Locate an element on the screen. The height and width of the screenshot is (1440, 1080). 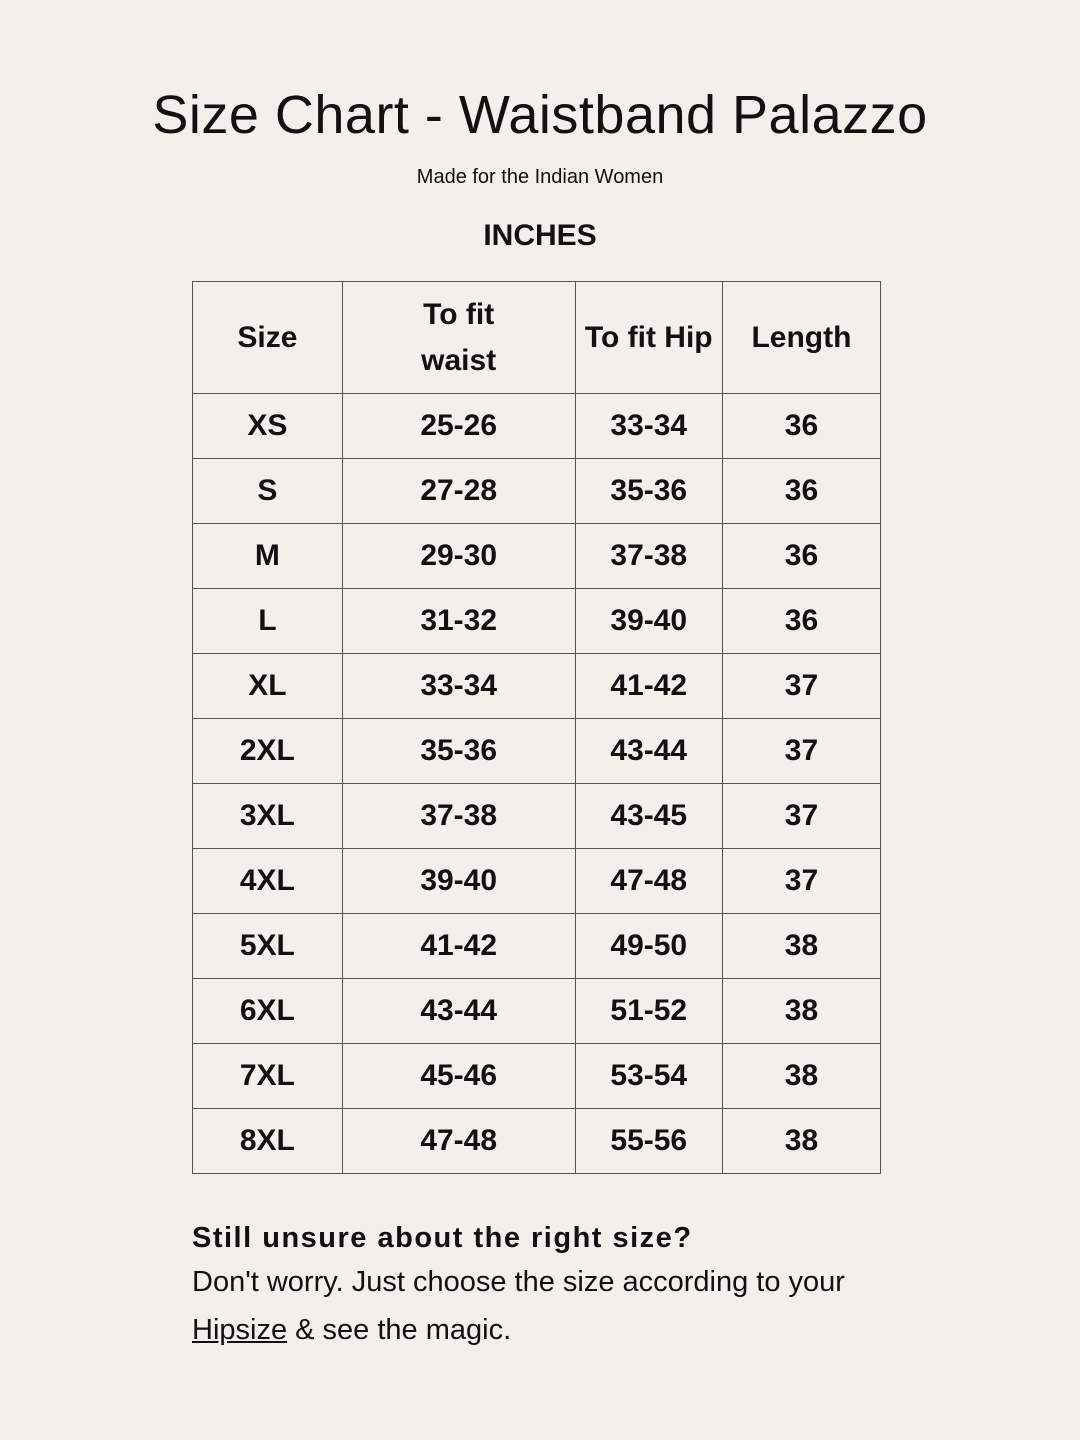
table-row: 6XL 43-44 51-52 38 is located at coordinates (537, 1011).